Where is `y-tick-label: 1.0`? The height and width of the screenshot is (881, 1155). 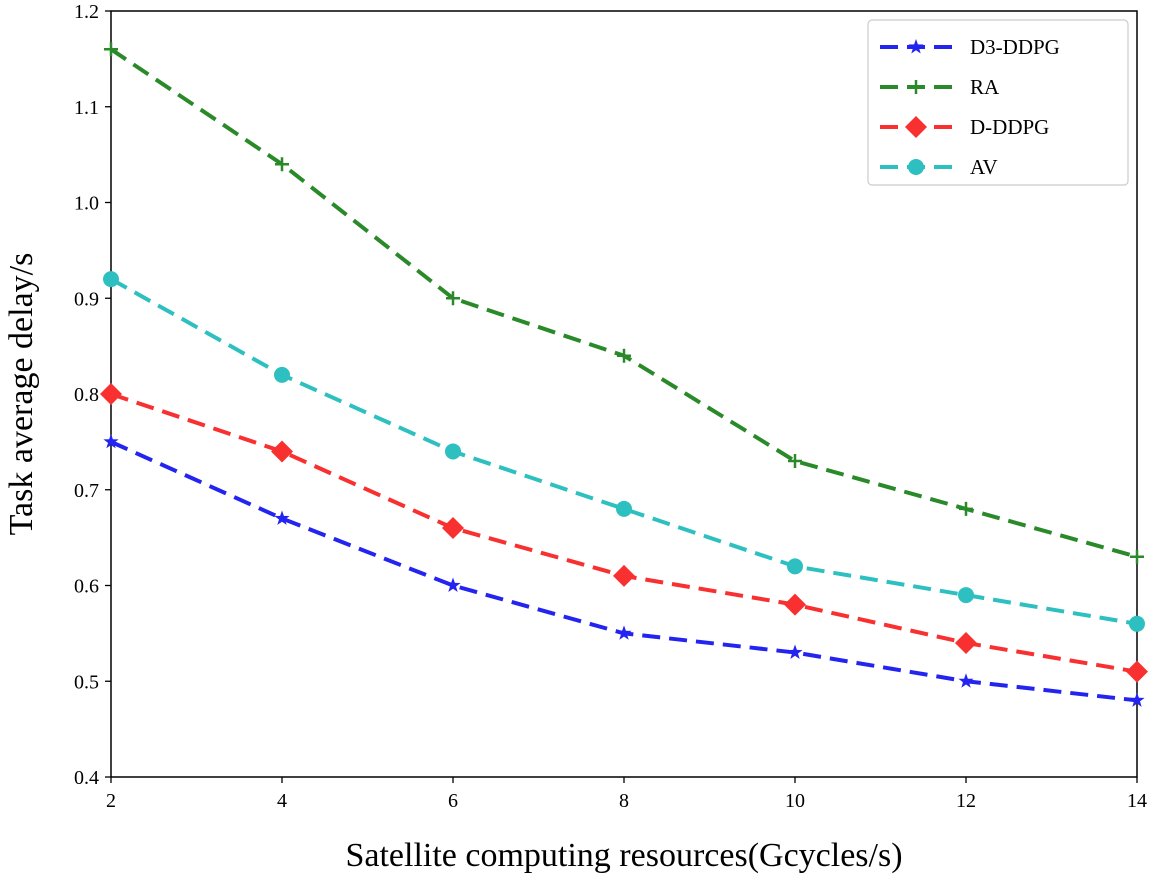 y-tick-label: 1.0 is located at coordinates (86, 204).